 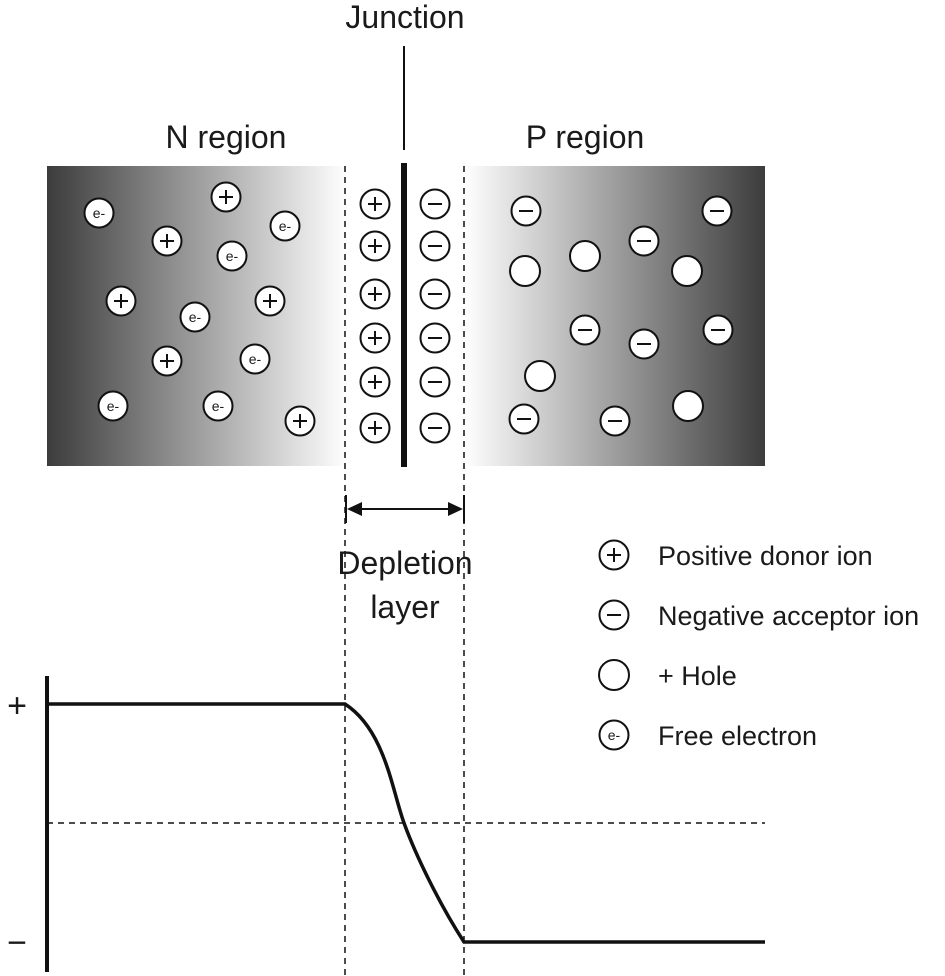 I want to click on n-region-label: N region, so click(x=226, y=137).